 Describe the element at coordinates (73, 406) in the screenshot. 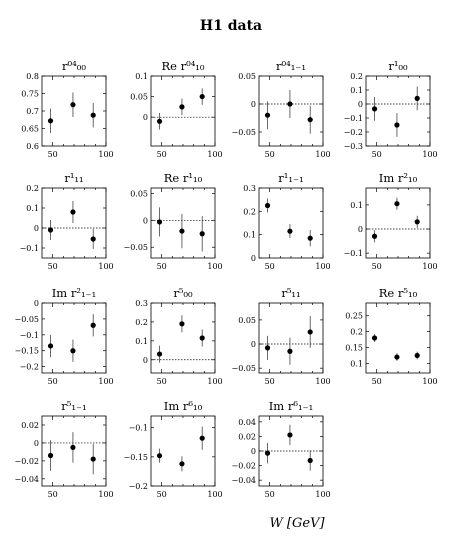

I see `panel-title: r⁵₁₋₁` at that location.